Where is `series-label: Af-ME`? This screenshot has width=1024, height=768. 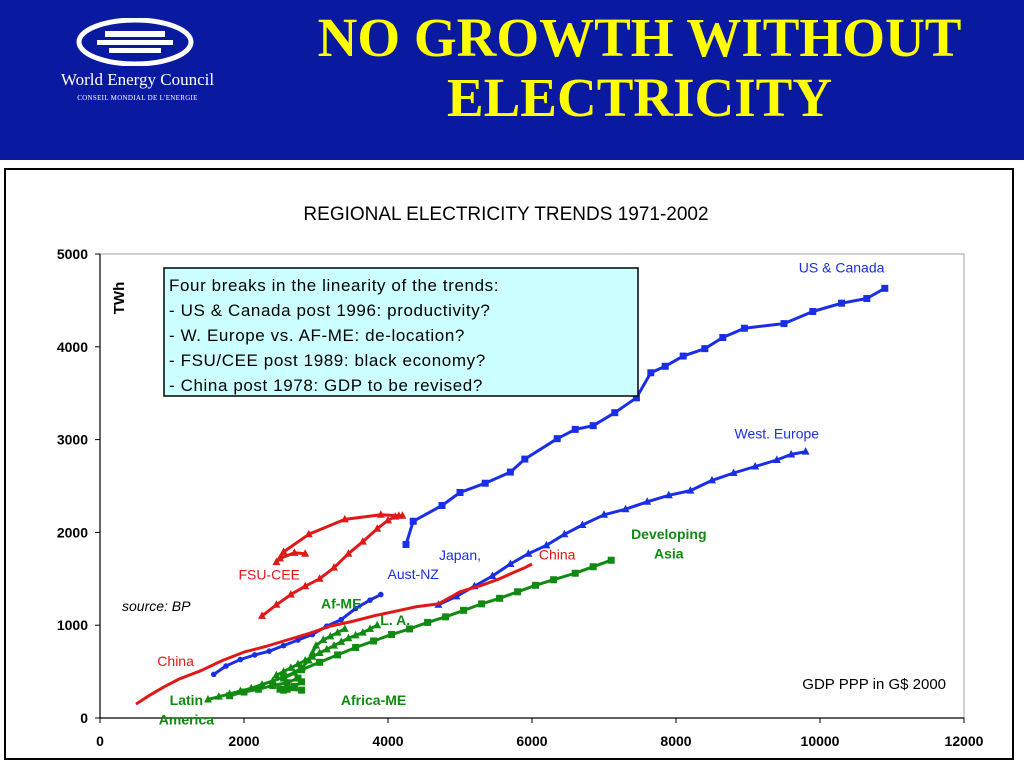
series-label: Af-ME is located at coordinates (341, 603).